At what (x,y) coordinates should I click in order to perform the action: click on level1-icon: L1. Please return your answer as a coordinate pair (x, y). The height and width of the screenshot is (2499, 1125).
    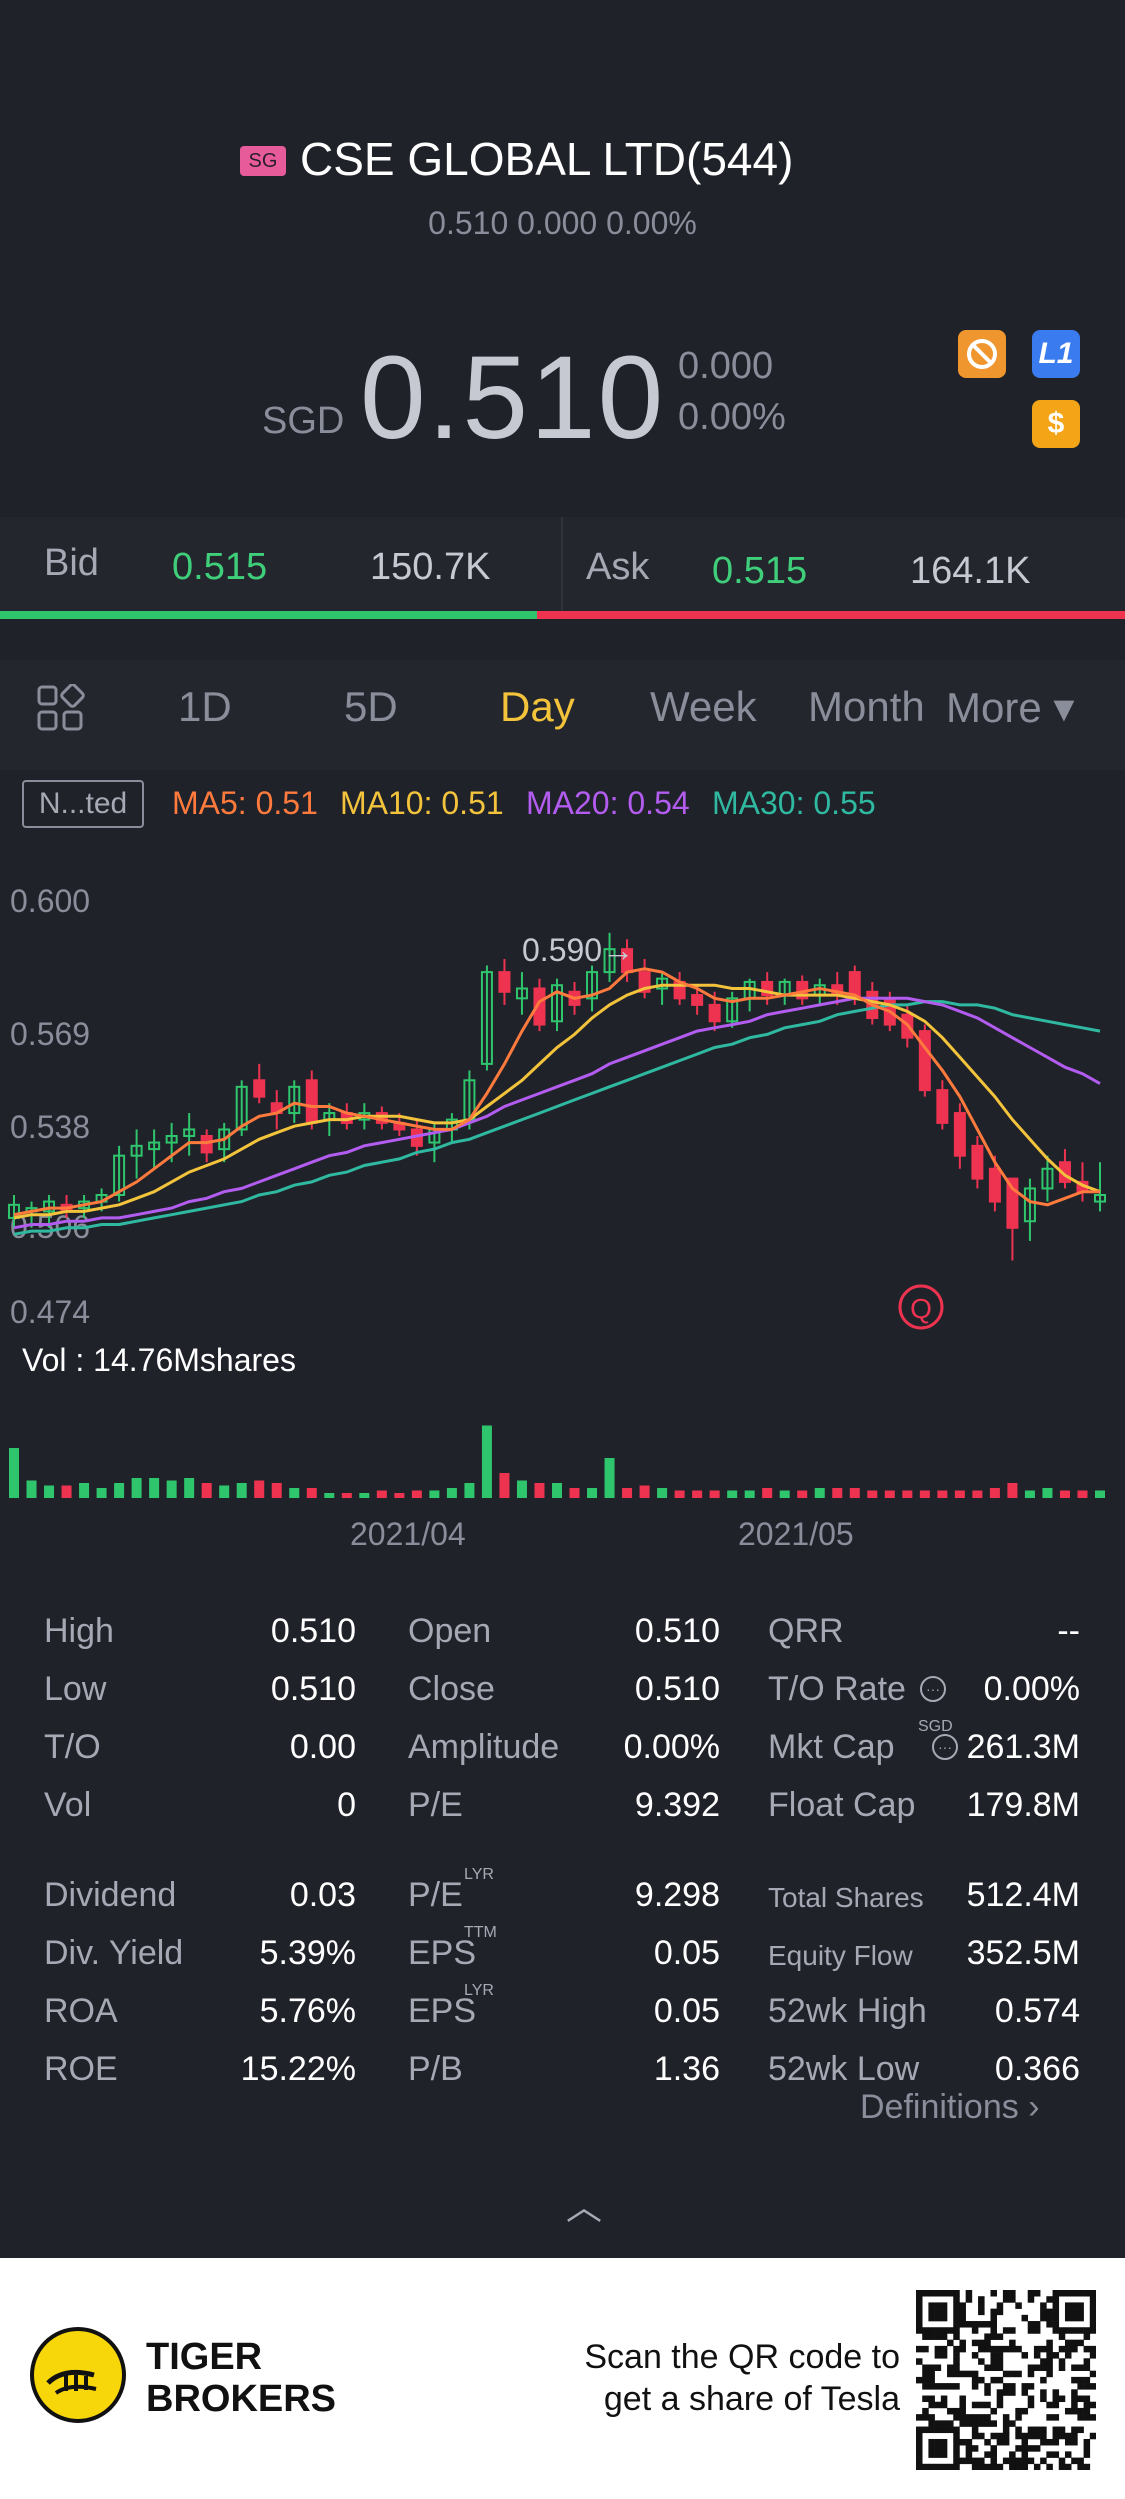
    Looking at the image, I should click on (1056, 354).